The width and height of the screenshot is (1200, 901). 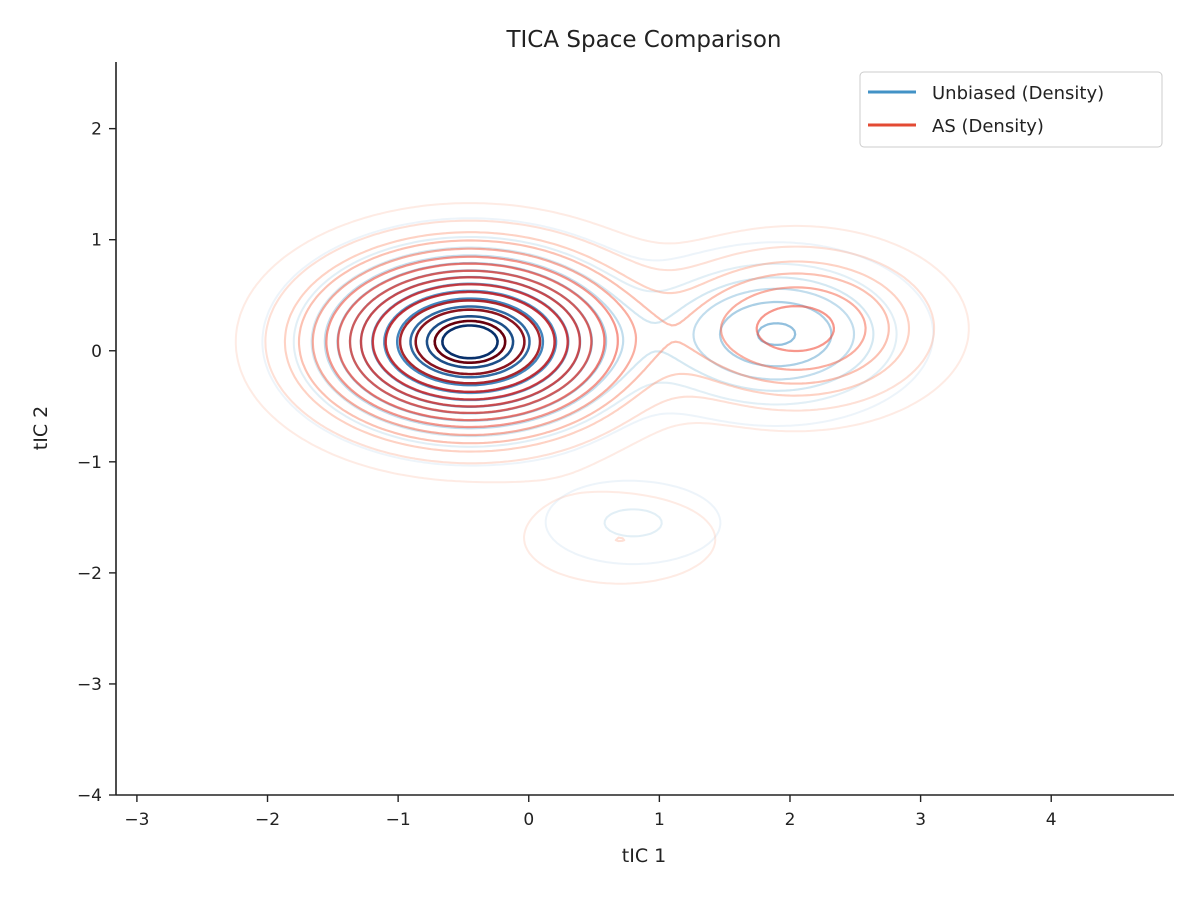 What do you see at coordinates (920, 820) in the screenshot?
I see `x-tick-label: 3` at bounding box center [920, 820].